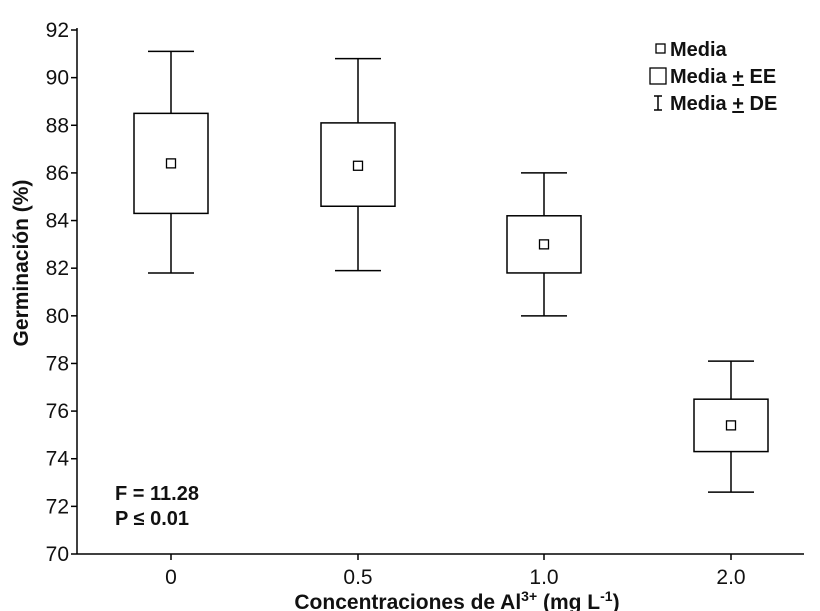 The image size is (820, 611). What do you see at coordinates (58, 459) in the screenshot?
I see `y-tick-label: 74` at bounding box center [58, 459].